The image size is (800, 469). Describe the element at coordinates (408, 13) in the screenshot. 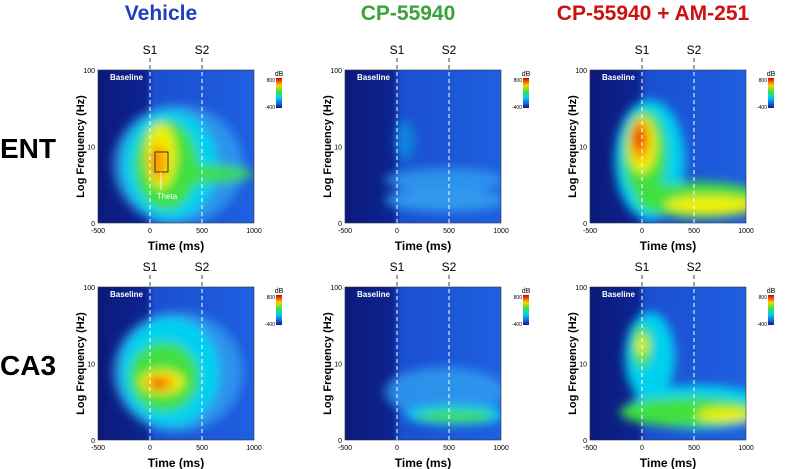

I see `column-title: CP-55940` at that location.